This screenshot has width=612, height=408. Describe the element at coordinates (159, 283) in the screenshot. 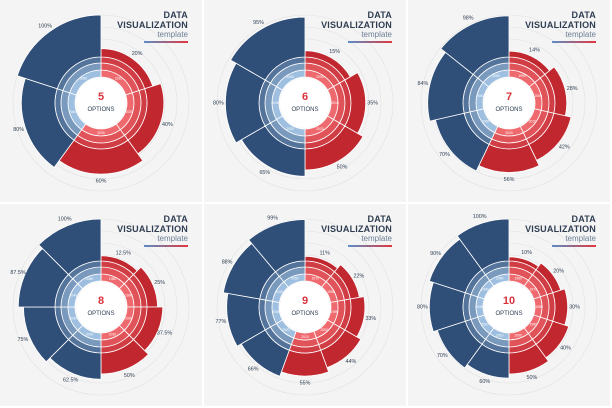

I see `value-label: 25%` at that location.